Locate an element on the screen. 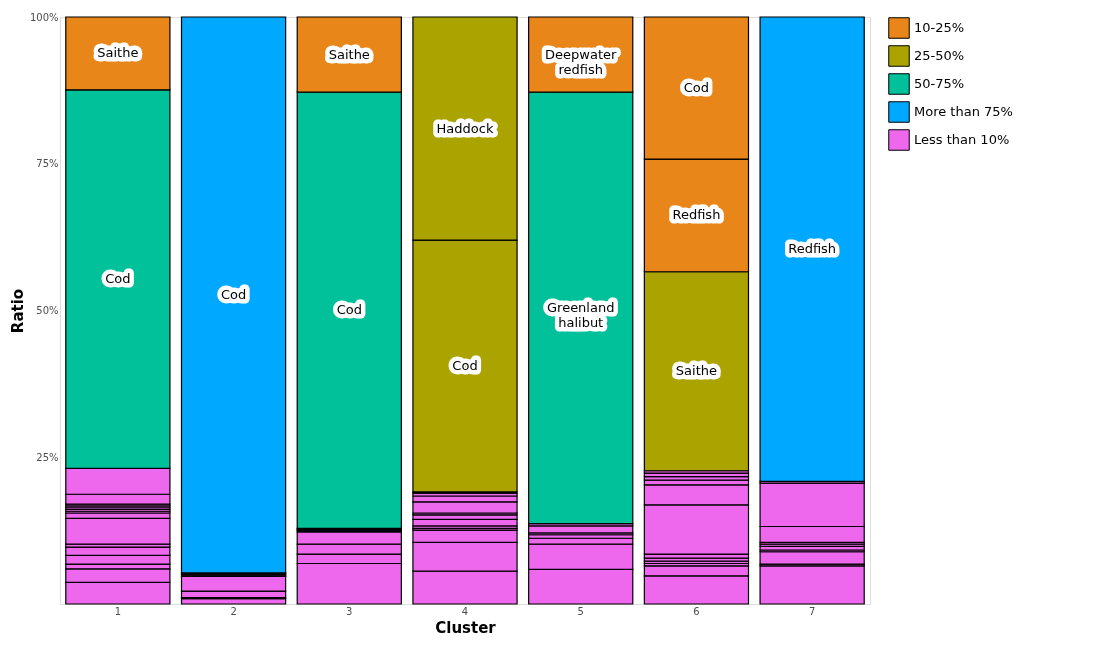 Image resolution: width=1100 pixels, height=645 pixels. x-tick-label: 5 is located at coordinates (580, 611).